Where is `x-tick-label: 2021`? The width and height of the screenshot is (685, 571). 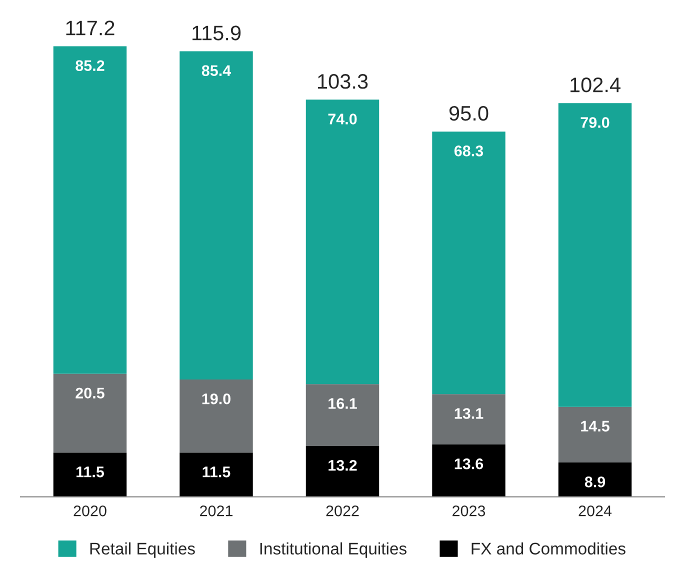
x-tick-label: 2021 is located at coordinates (216, 511).